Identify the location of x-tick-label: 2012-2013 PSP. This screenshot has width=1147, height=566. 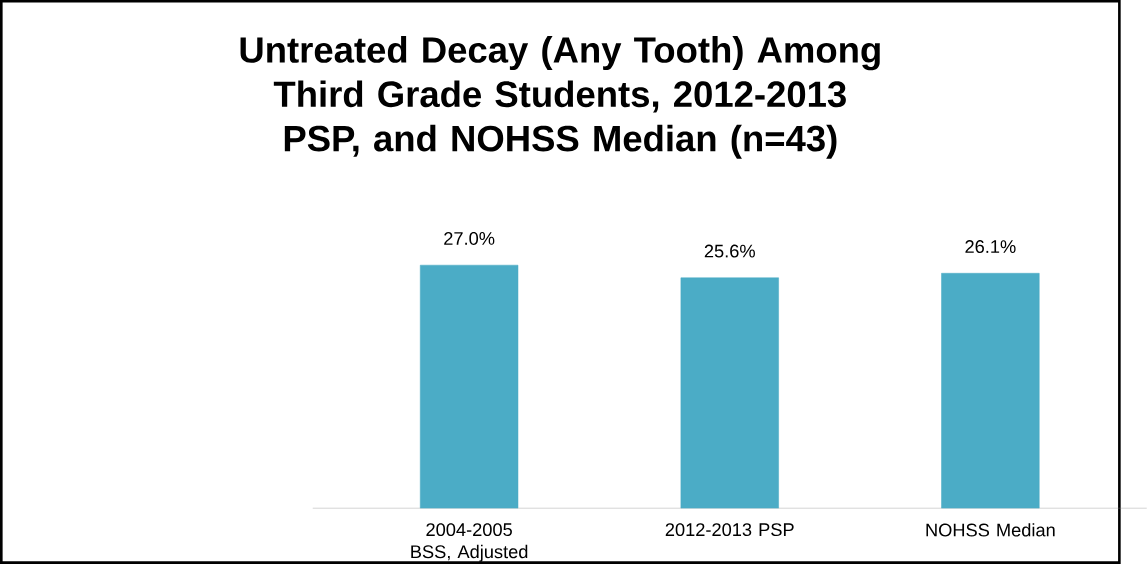
(729, 529).